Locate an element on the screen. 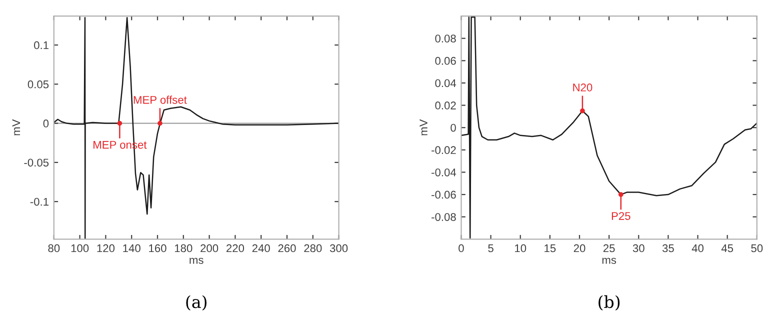 Image resolution: width=770 pixels, height=321 pixels. annotation: N20 is located at coordinates (582, 88).